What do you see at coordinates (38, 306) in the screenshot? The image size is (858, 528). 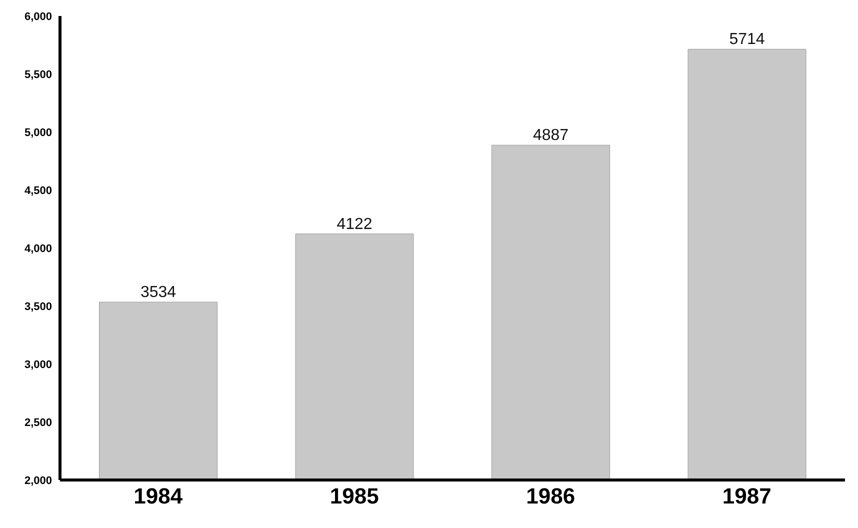 I see `y-tick-label: 3,500` at bounding box center [38, 306].